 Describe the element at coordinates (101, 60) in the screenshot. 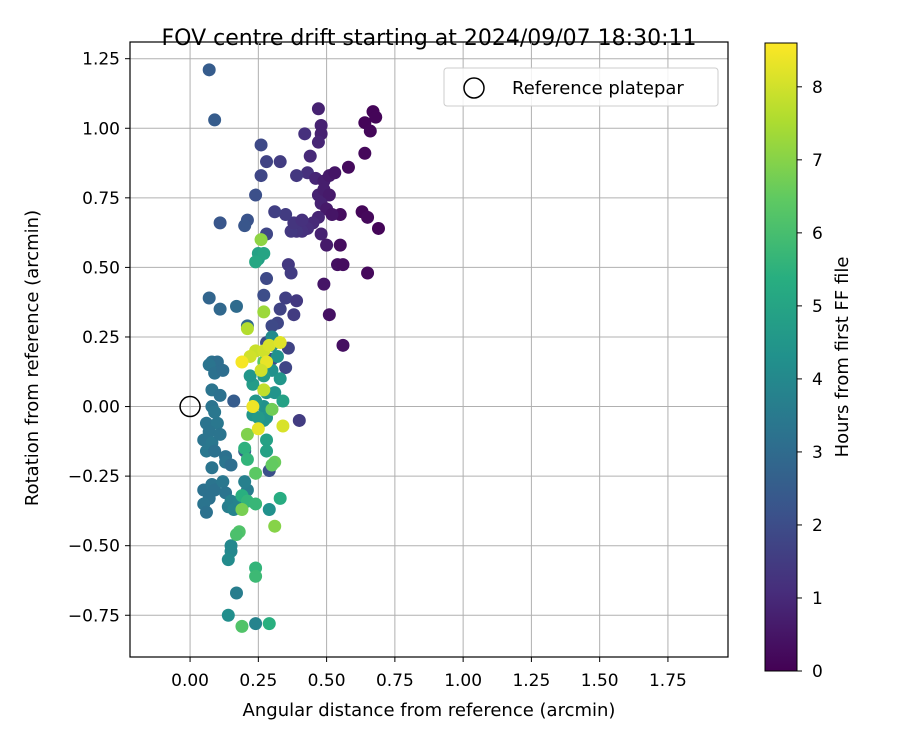

I see `y-tick-label: 1.25` at that location.